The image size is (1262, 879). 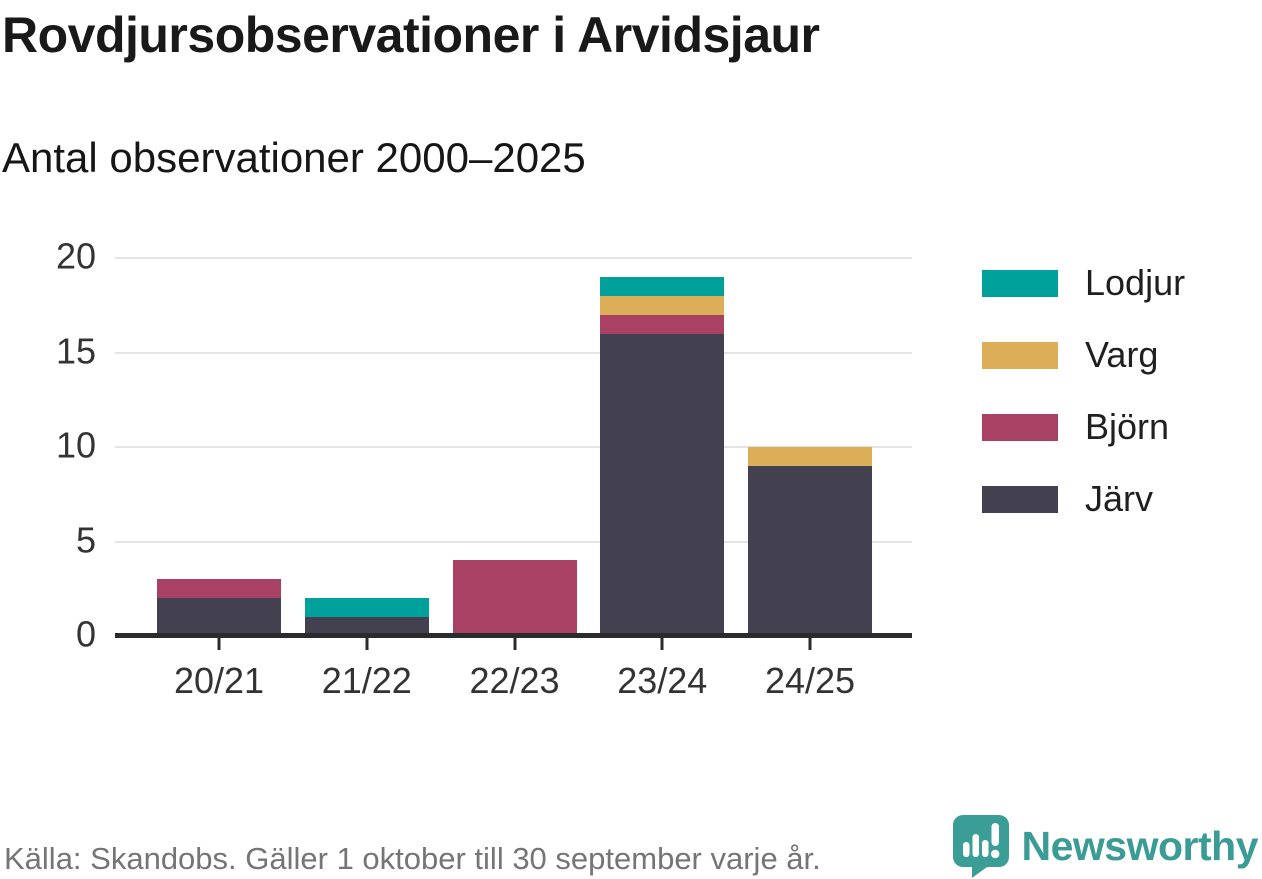 I want to click on newsworthy-icon, so click(x=981, y=846).